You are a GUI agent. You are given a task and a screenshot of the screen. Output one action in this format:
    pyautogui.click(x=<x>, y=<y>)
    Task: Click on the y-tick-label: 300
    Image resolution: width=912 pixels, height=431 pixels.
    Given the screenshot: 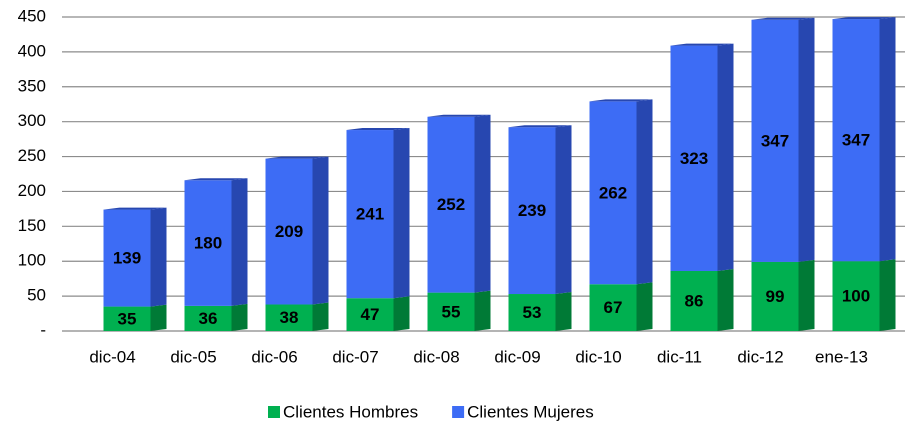 What is the action you would take?
    pyautogui.click(x=32, y=120)
    